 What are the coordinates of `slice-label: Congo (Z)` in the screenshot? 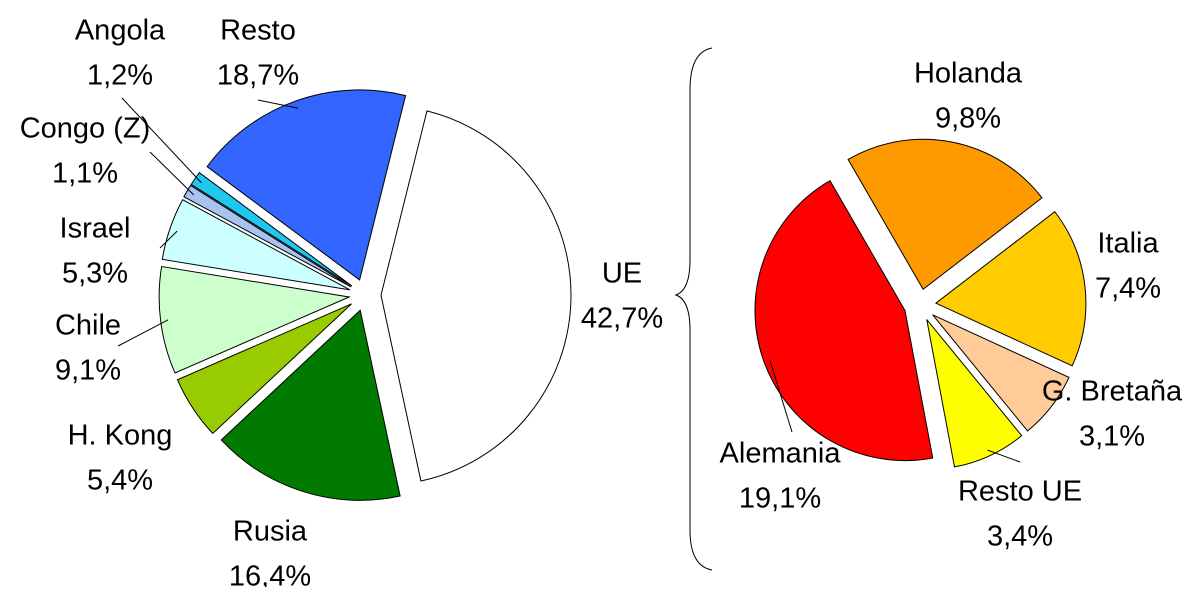 It's located at (85, 129).